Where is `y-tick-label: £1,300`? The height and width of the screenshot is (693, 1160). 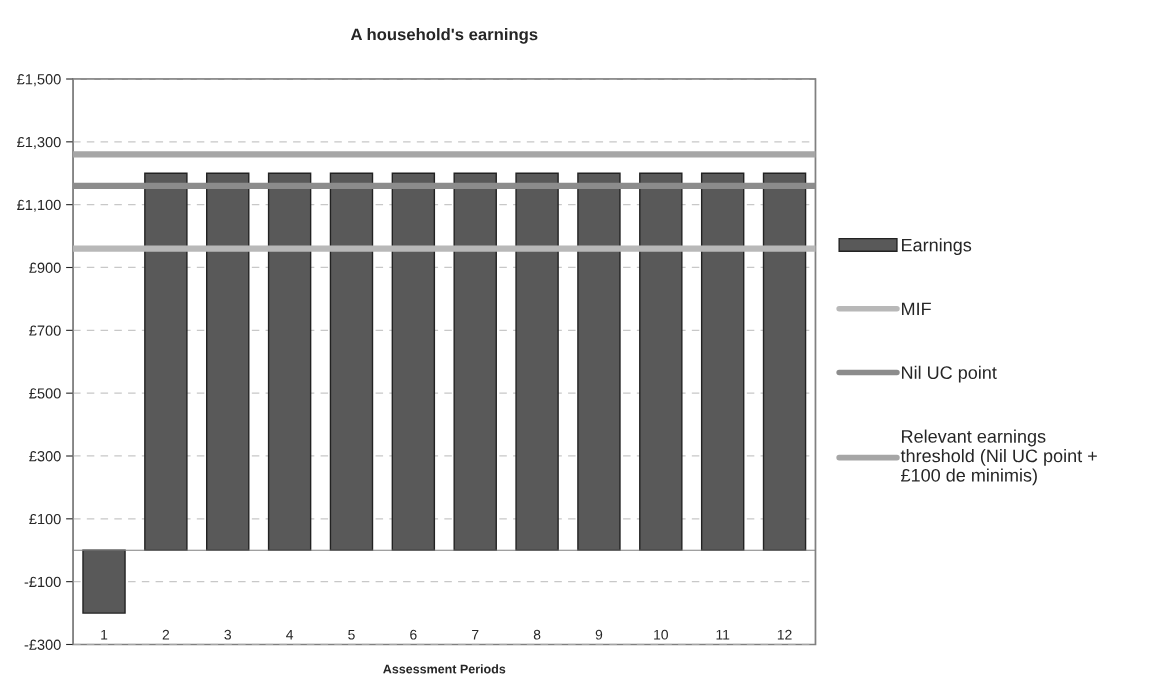 y-tick-label: £1,300 is located at coordinates (39, 142).